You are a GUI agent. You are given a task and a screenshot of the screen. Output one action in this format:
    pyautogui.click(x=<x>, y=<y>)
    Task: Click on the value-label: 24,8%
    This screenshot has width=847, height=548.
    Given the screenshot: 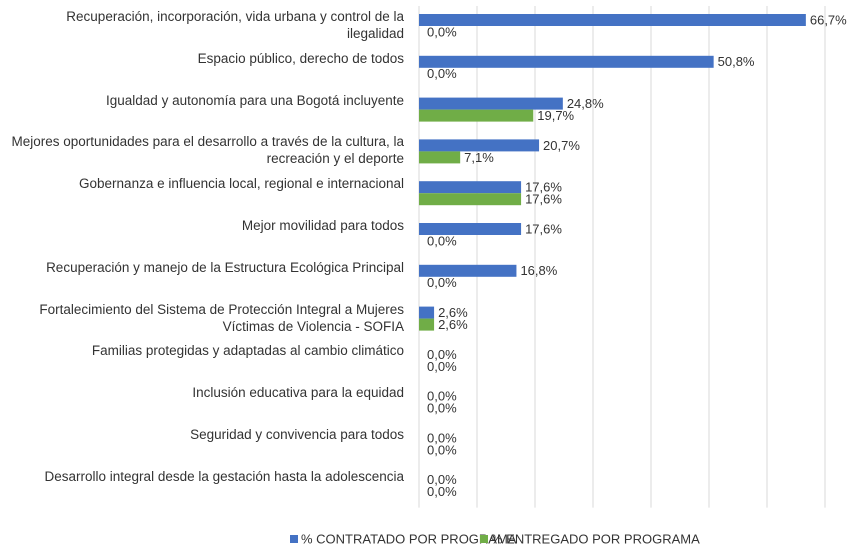 What is the action you would take?
    pyautogui.click(x=585, y=103)
    